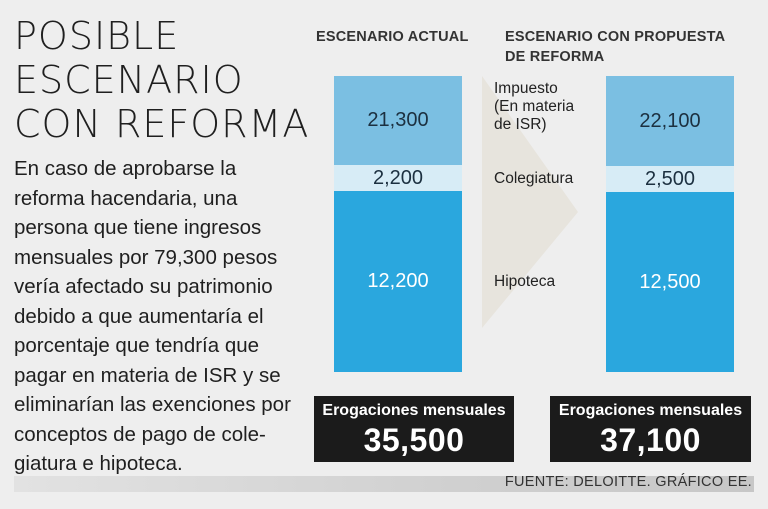 The height and width of the screenshot is (509, 768). I want to click on value-label: 12,200, so click(398, 281).